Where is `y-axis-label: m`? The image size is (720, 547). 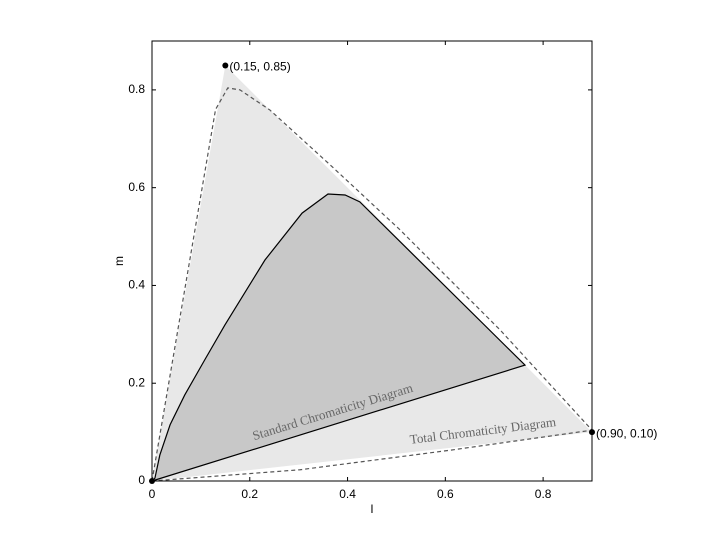 y-axis-label: m is located at coordinates (119, 261).